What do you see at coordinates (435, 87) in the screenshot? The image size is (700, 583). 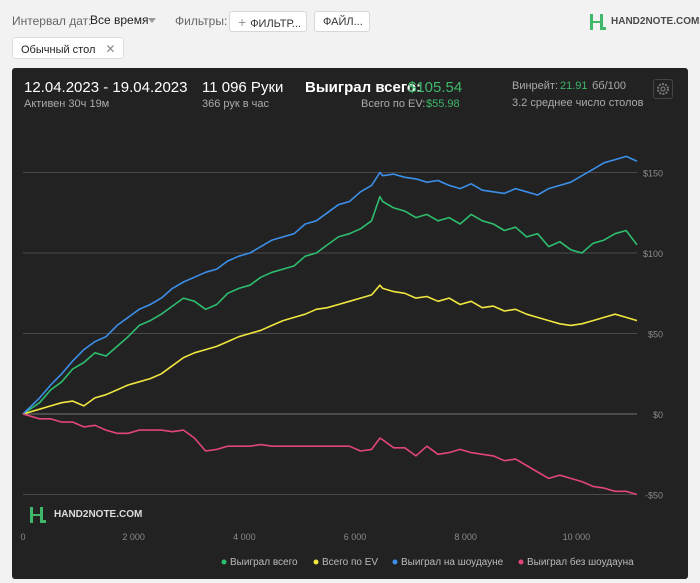 I see `won-total-value: $105.54` at bounding box center [435, 87].